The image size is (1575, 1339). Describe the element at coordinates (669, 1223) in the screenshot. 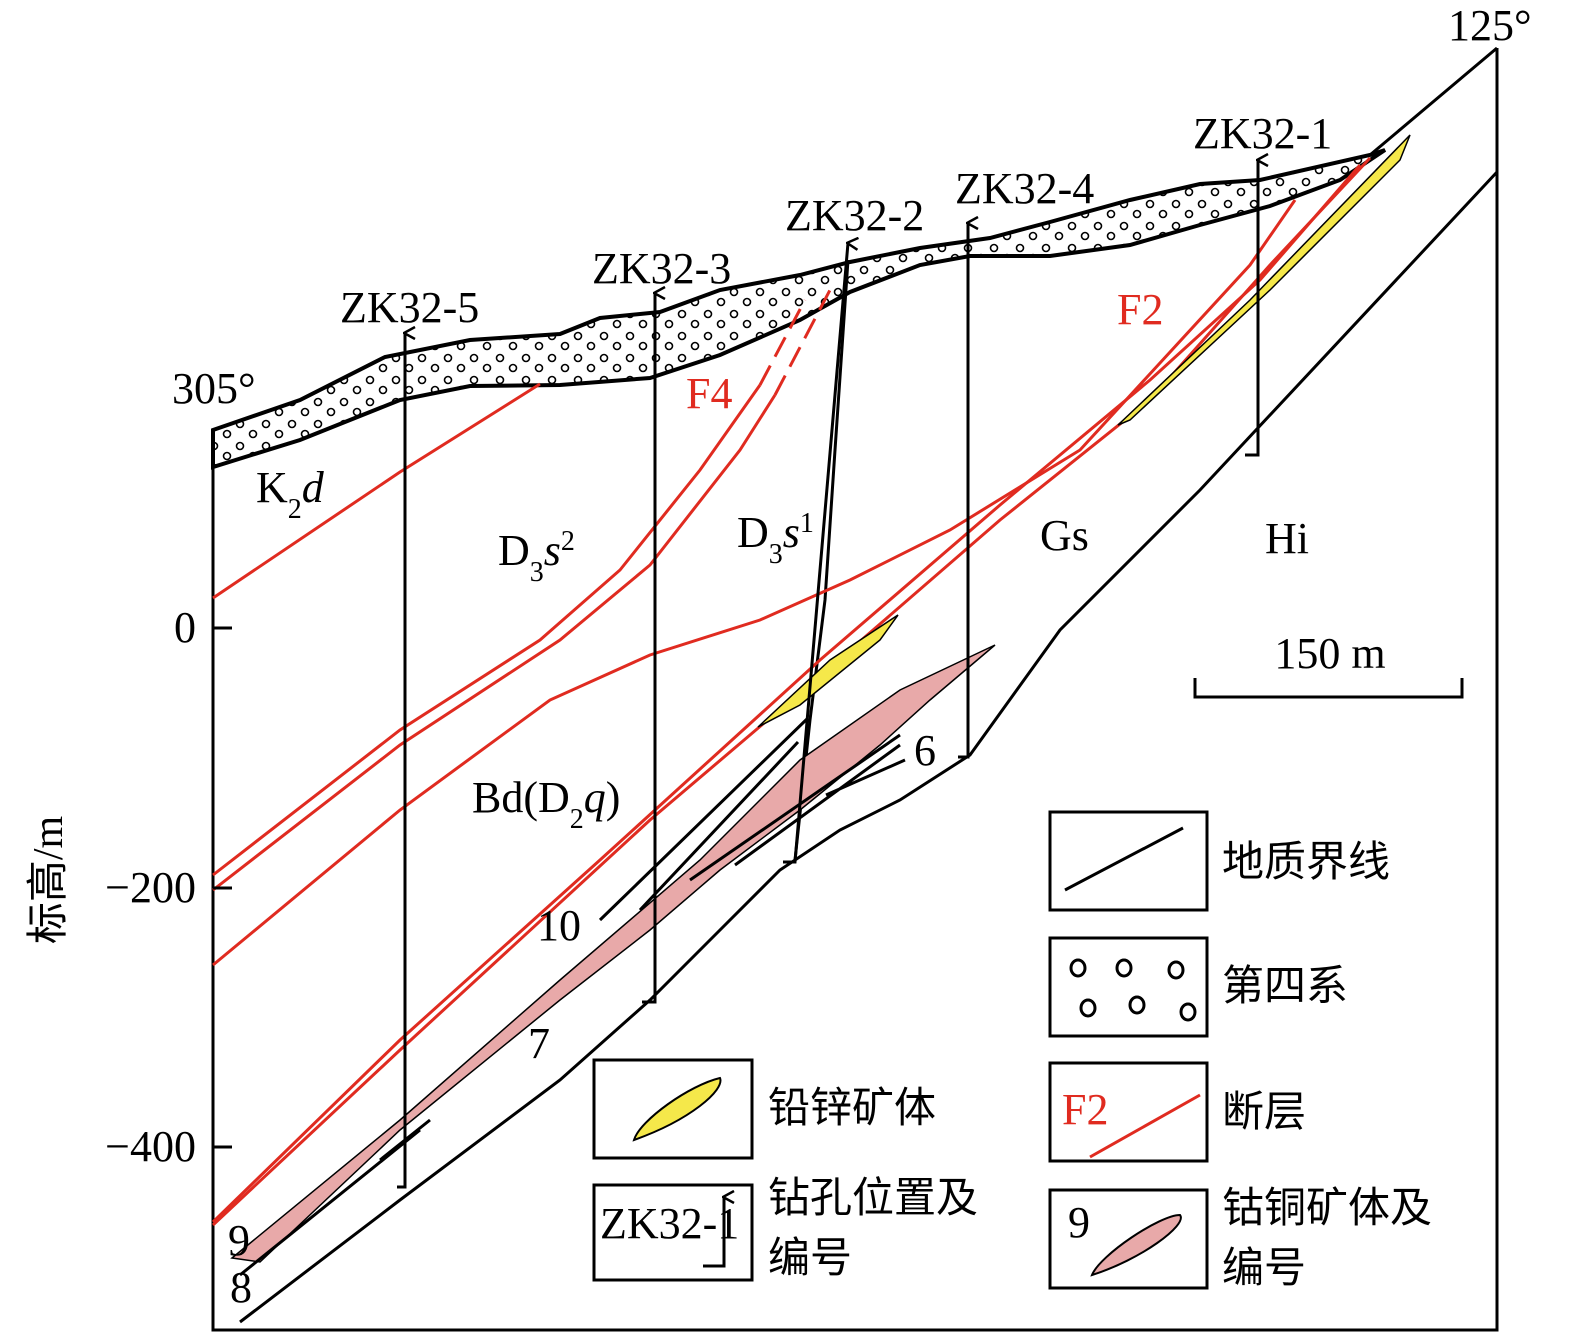

I see `legend-sample: ZK32-1` at that location.